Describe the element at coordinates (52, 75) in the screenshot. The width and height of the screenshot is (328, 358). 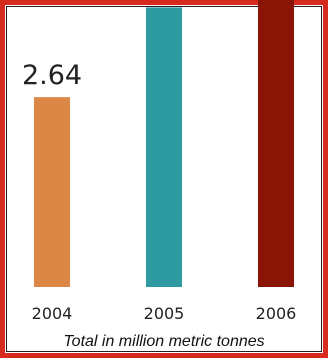
I see `value-label-2004: 2.64` at that location.